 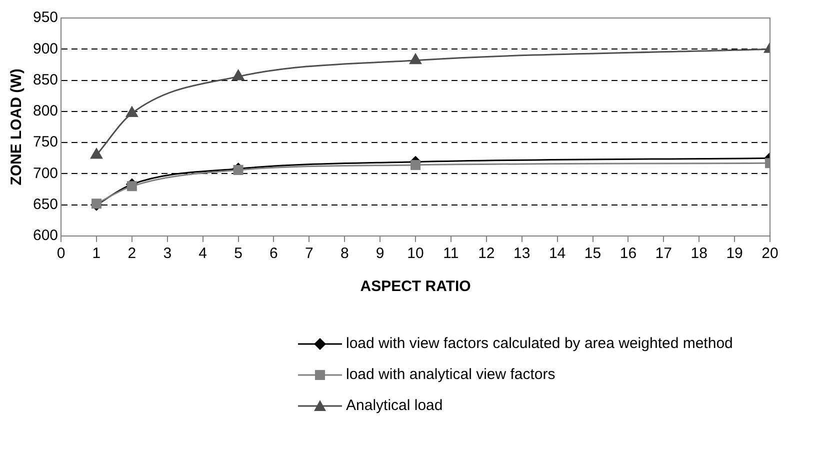 I want to click on x-tick-label: 18, so click(x=699, y=253).